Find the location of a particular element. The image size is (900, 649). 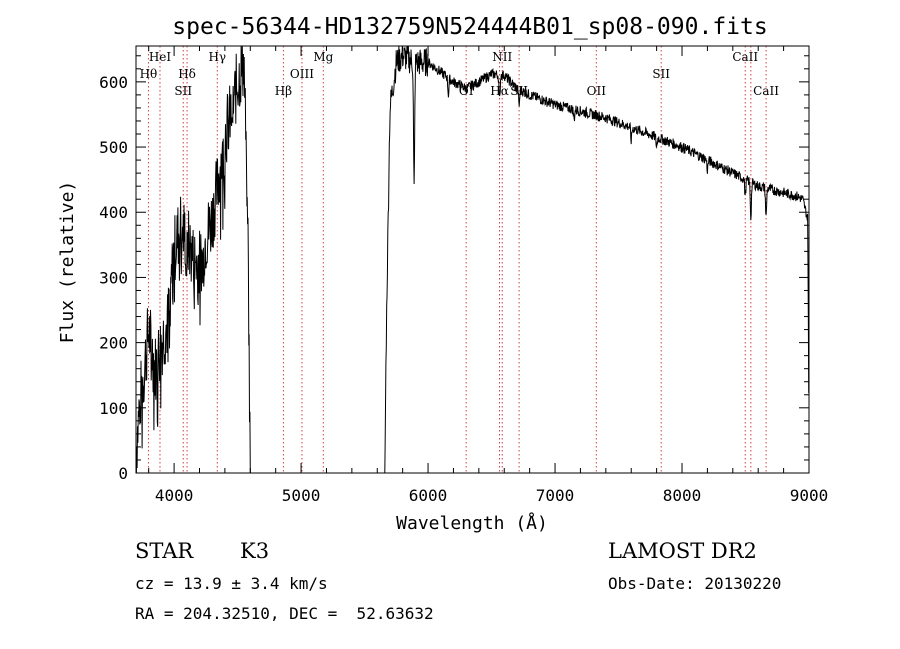

x-tick-label: 9000 is located at coordinates (809, 495).